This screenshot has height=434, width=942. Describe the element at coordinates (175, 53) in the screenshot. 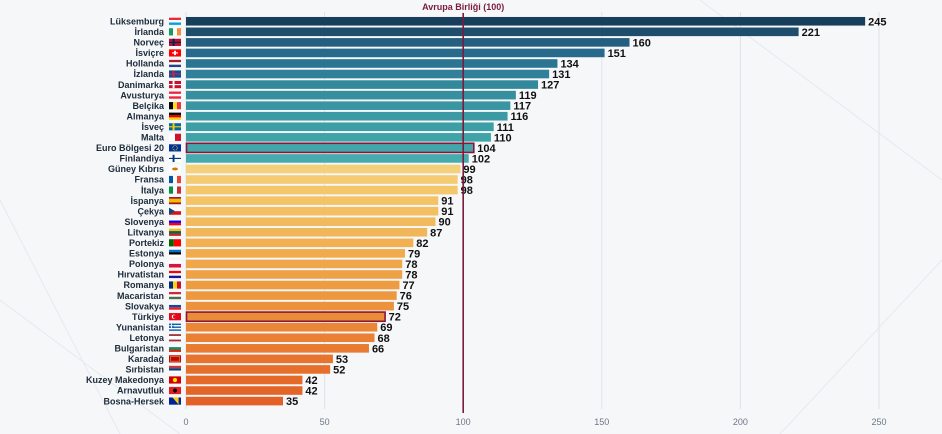

I see `ch-flag-icon` at that location.